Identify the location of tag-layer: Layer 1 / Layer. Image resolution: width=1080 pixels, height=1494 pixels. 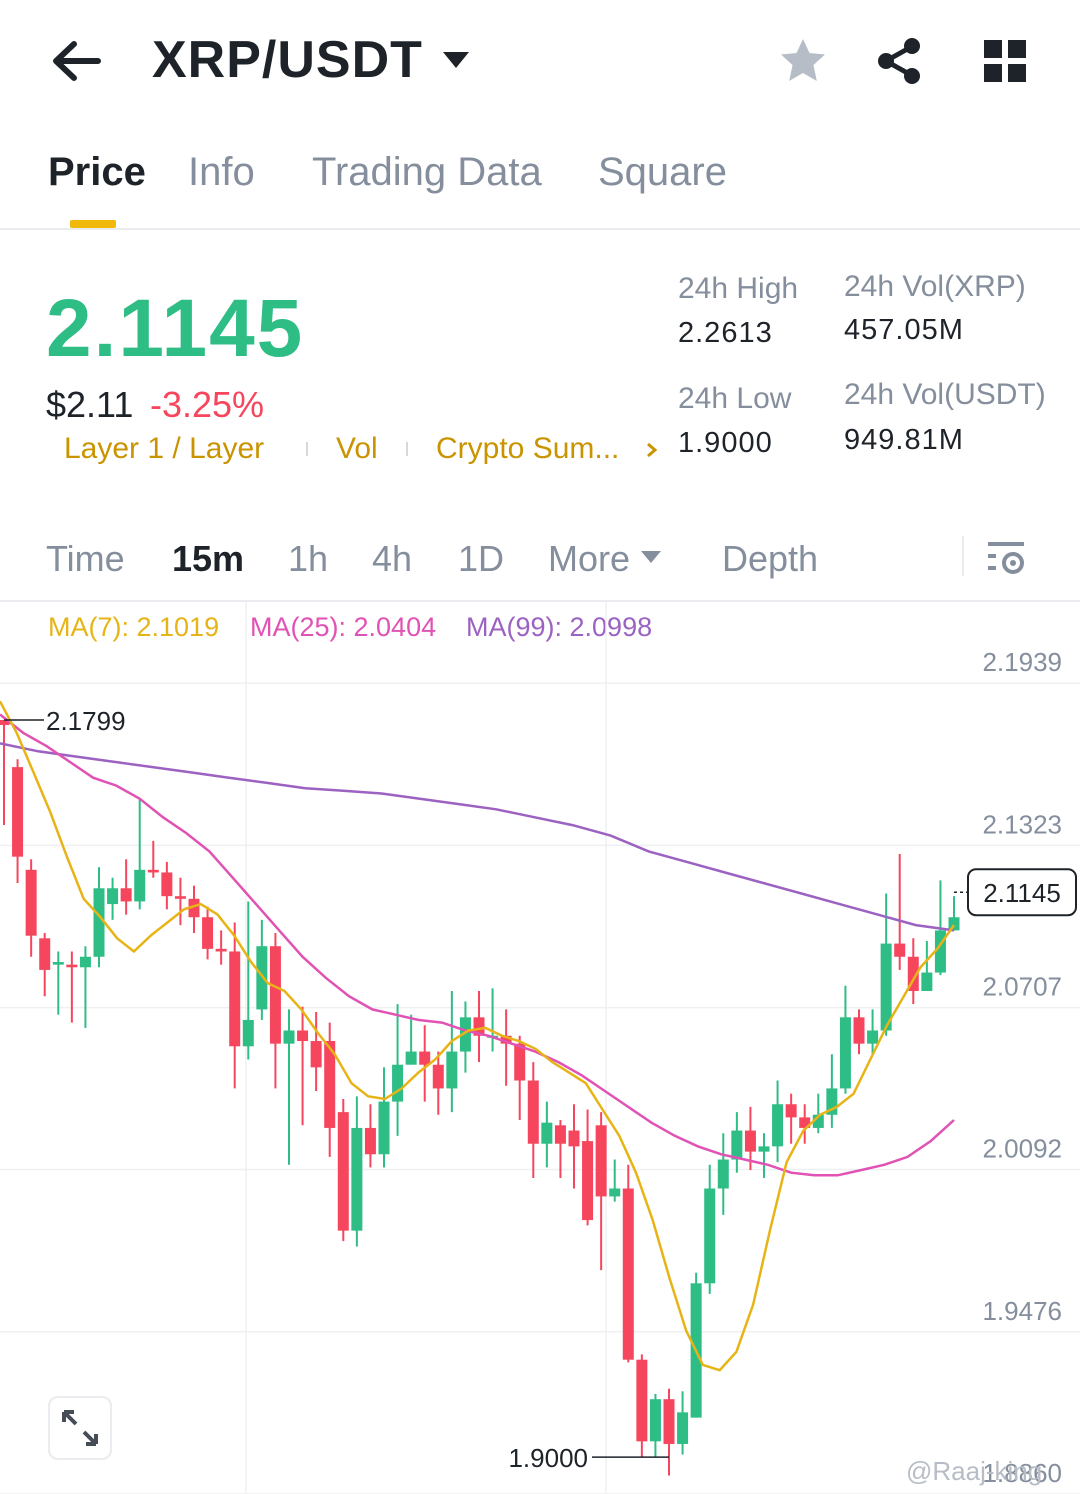
(164, 448).